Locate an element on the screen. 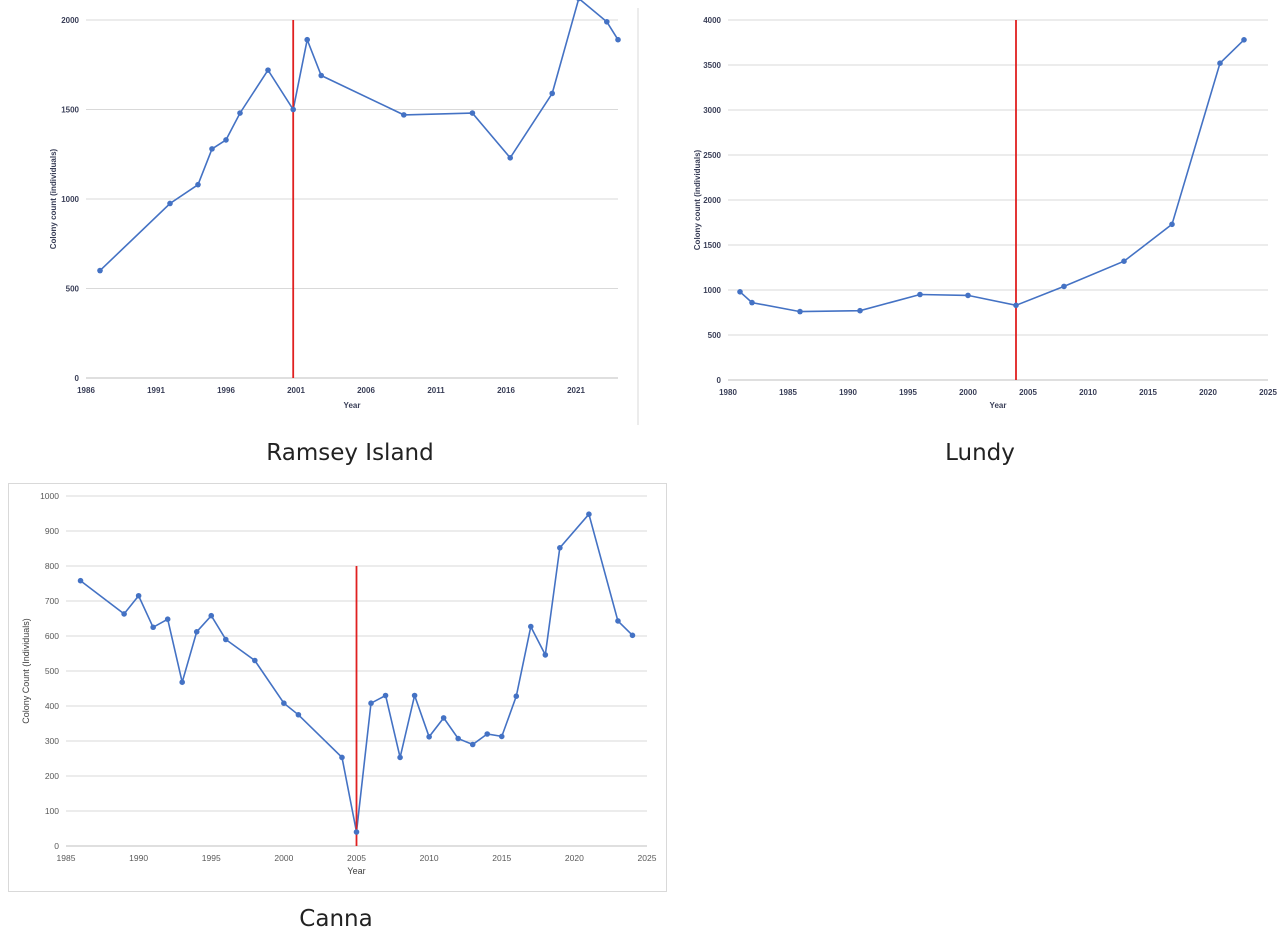  lundy-x-tick-label: 2000 is located at coordinates (968, 392).